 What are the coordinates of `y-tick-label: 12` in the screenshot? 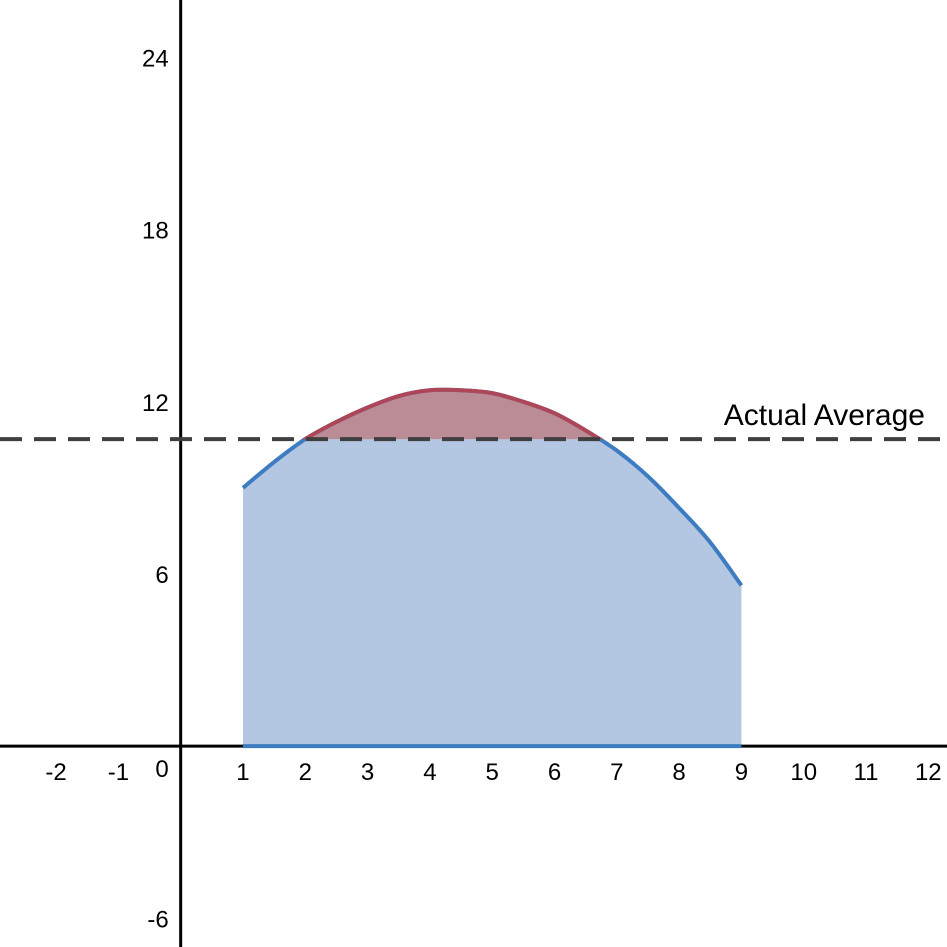 It's located at (155, 403).